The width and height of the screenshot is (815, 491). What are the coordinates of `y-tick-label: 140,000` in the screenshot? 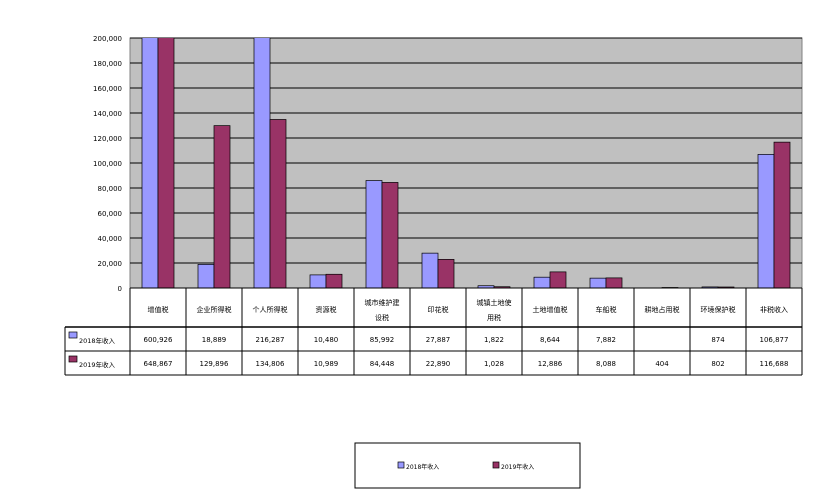 It's located at (107, 114).